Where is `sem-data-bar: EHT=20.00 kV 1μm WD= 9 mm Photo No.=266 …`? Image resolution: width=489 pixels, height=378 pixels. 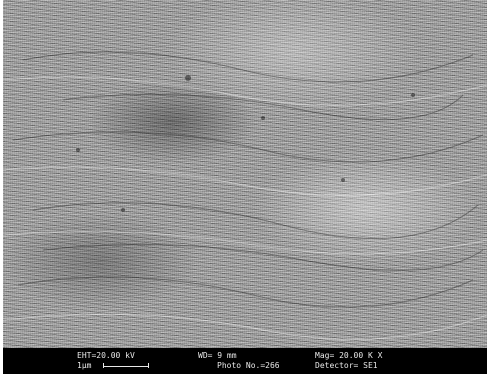 sem-data-bar: EHT=20.00 kV 1μm WD= 9 mm Photo No.=266 … is located at coordinates (245, 361).